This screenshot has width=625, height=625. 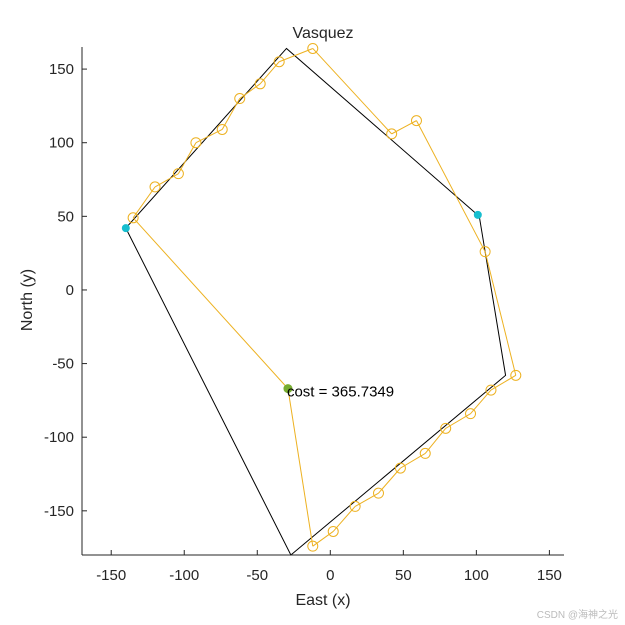 I want to click on x-tick-label: -100, so click(x=184, y=575).